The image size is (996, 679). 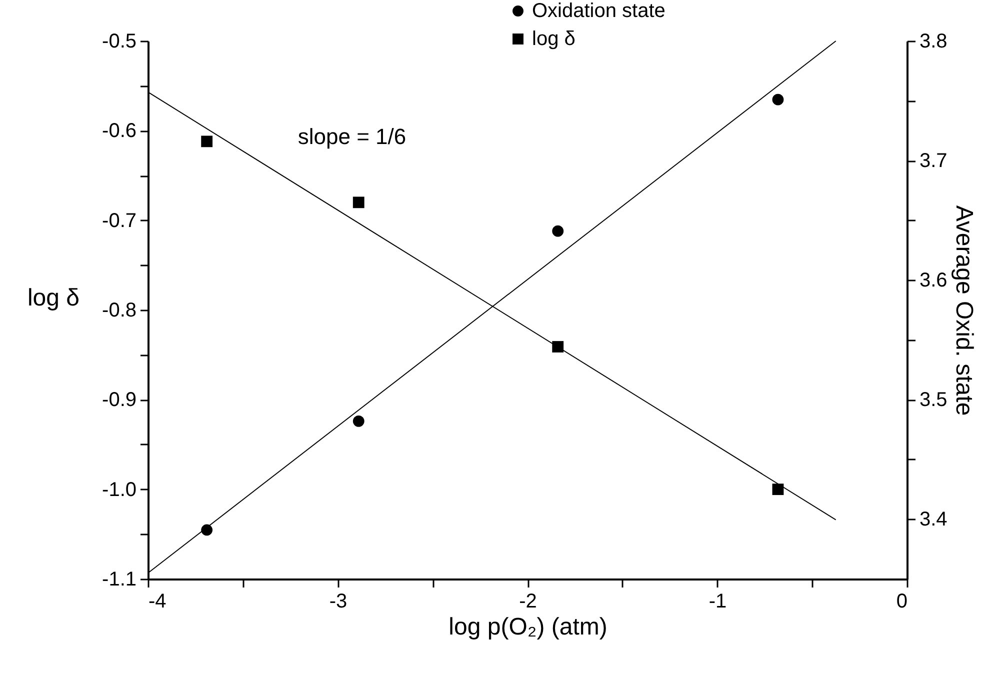 I want to click on annotation: slope = 1/6, so click(x=352, y=136).